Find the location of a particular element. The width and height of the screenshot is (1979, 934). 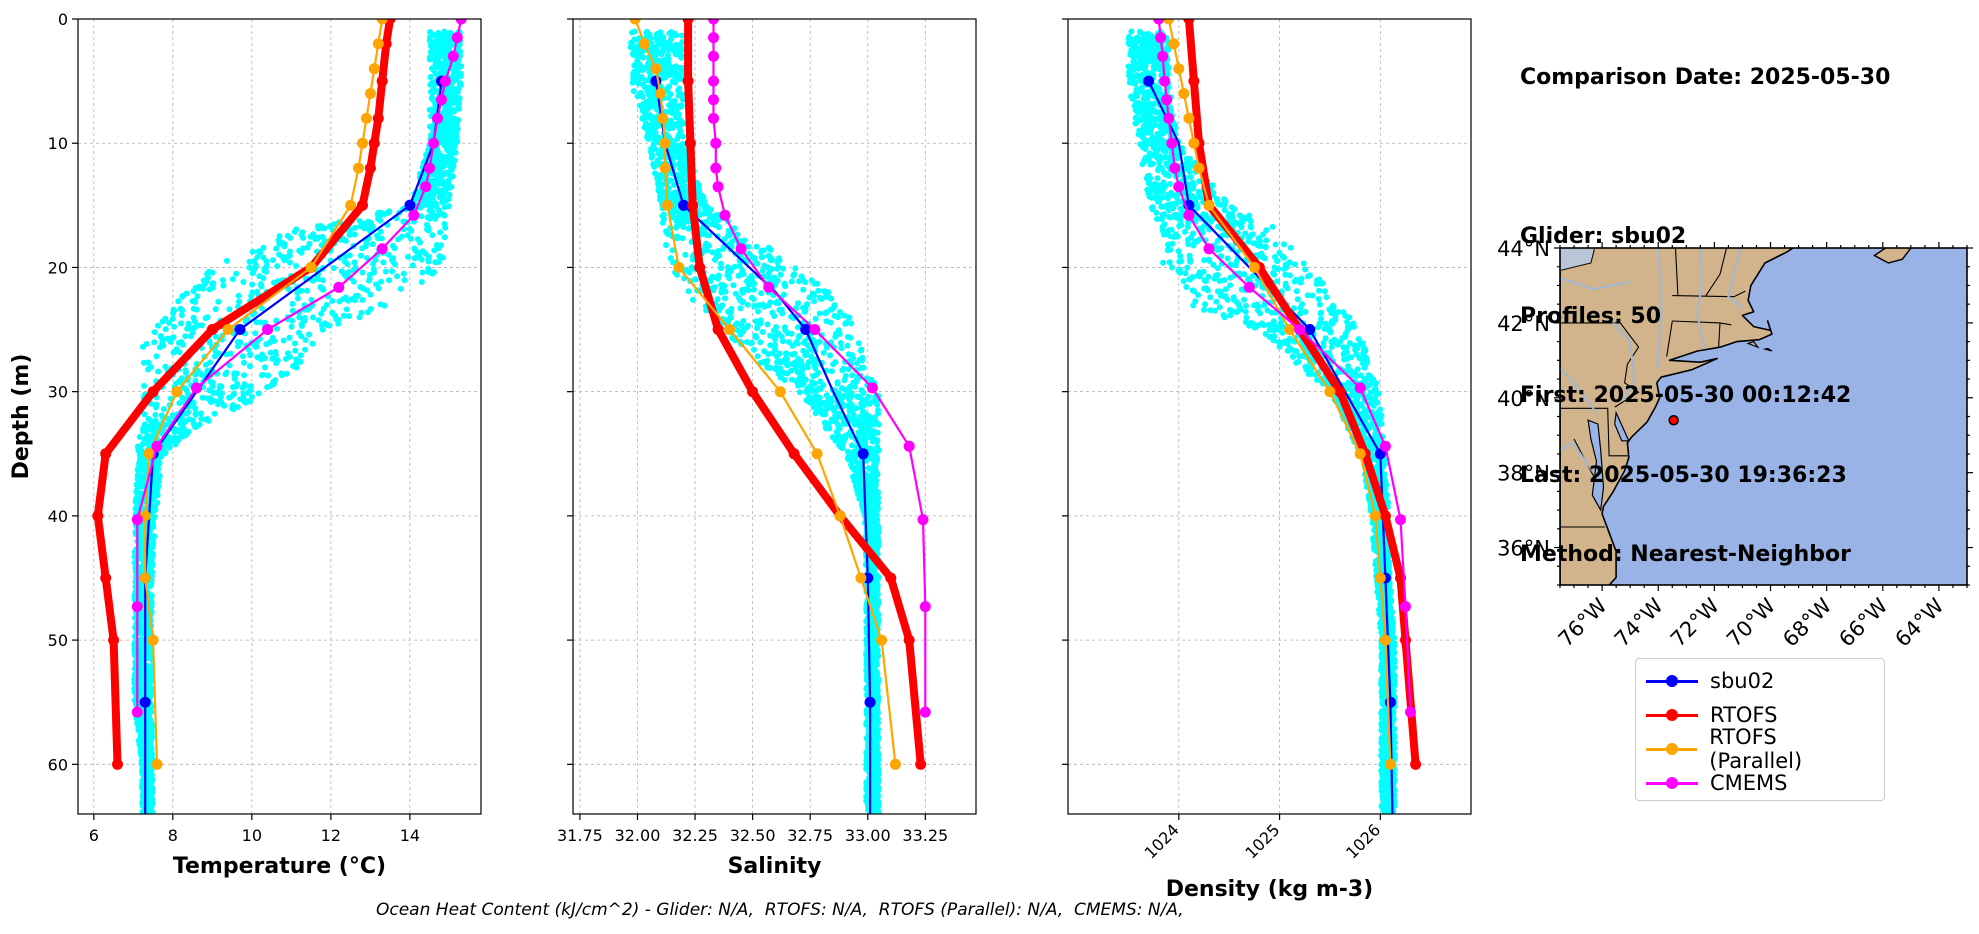

x-tick-label: 12 is located at coordinates (331, 835).